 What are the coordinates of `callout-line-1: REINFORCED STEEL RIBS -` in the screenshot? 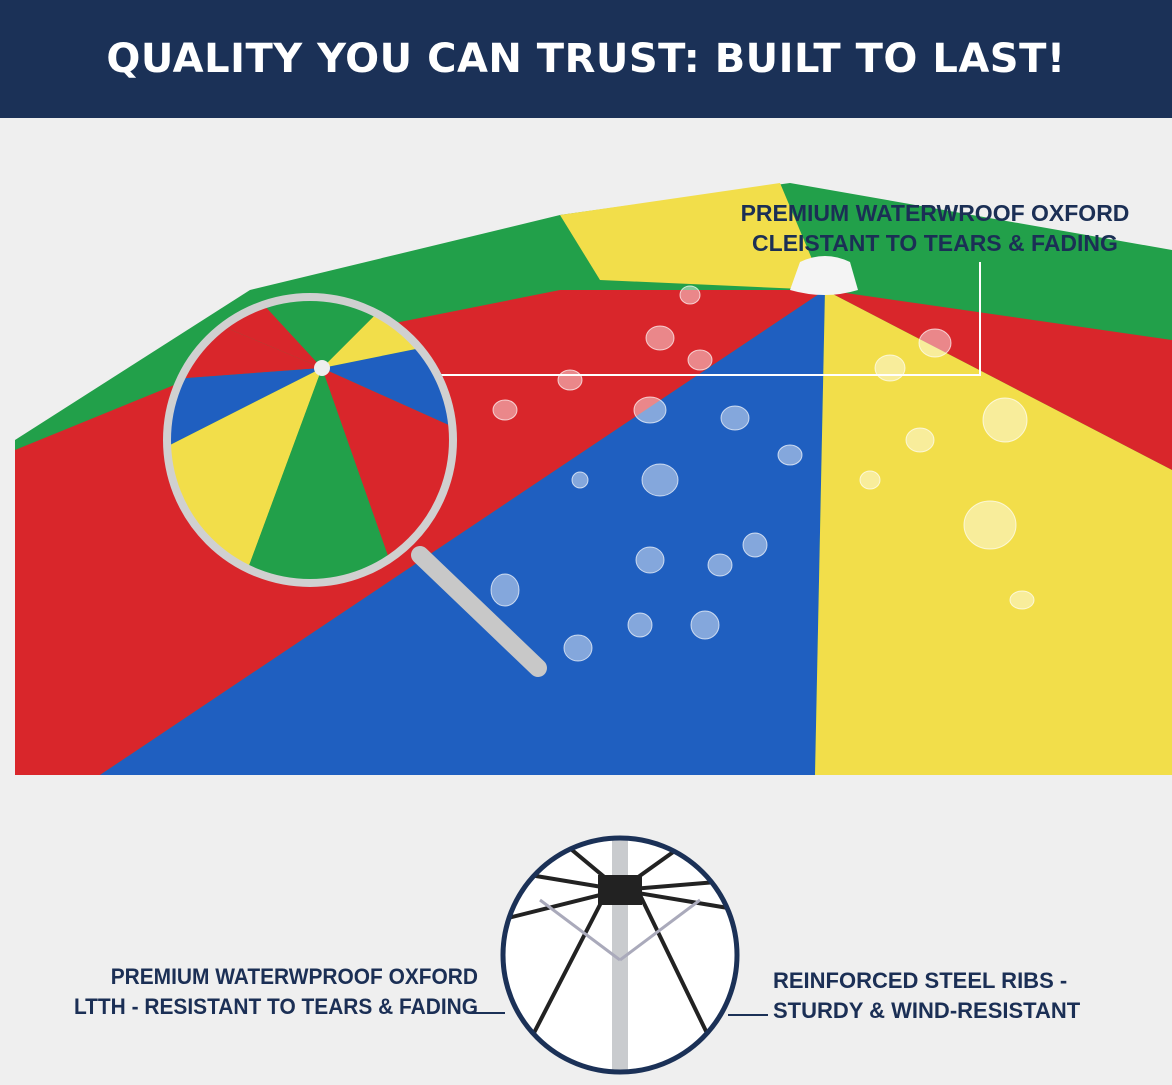 It's located at (920, 980).